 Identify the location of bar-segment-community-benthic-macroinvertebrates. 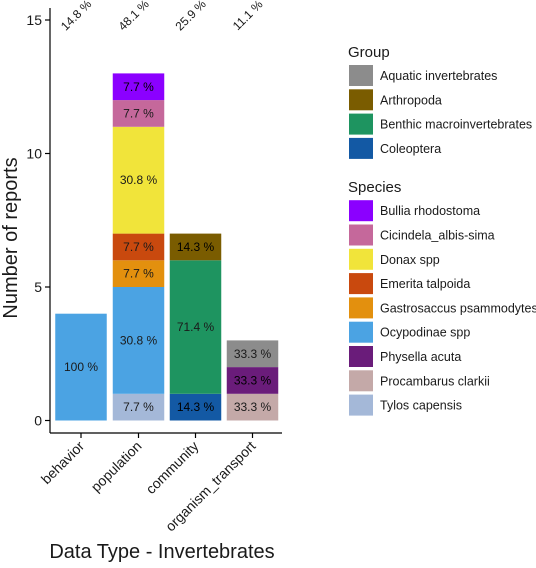
(195, 327).